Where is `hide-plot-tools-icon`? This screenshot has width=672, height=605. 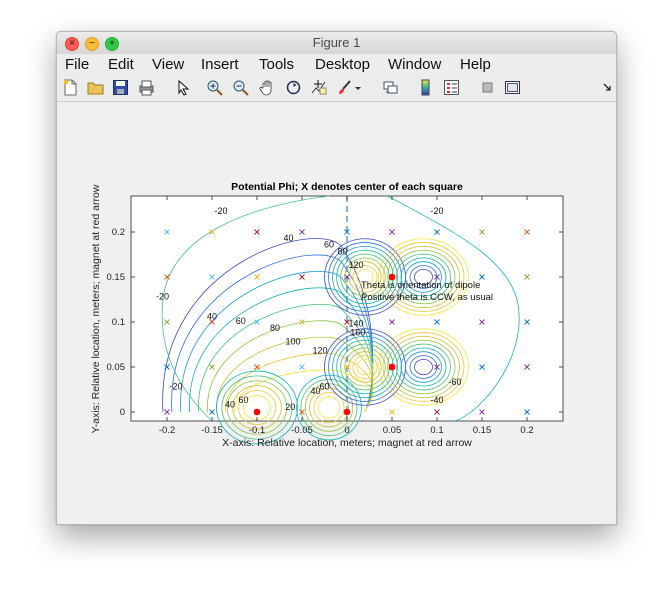 hide-plot-tools-icon is located at coordinates (487, 87).